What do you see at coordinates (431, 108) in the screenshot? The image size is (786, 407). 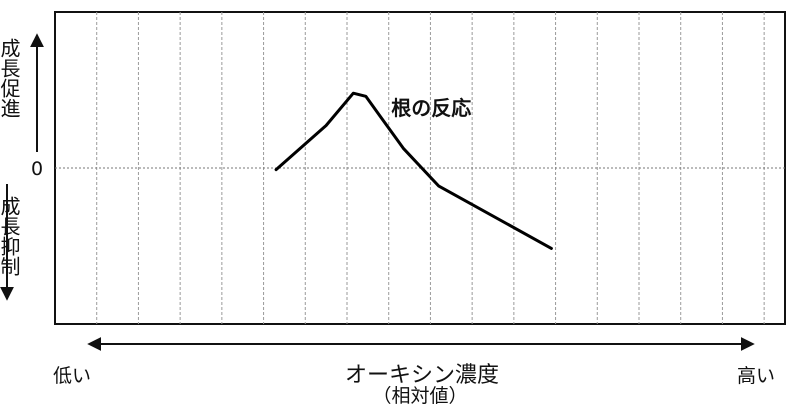 I see `series-label-0: 根の反応` at bounding box center [431, 108].